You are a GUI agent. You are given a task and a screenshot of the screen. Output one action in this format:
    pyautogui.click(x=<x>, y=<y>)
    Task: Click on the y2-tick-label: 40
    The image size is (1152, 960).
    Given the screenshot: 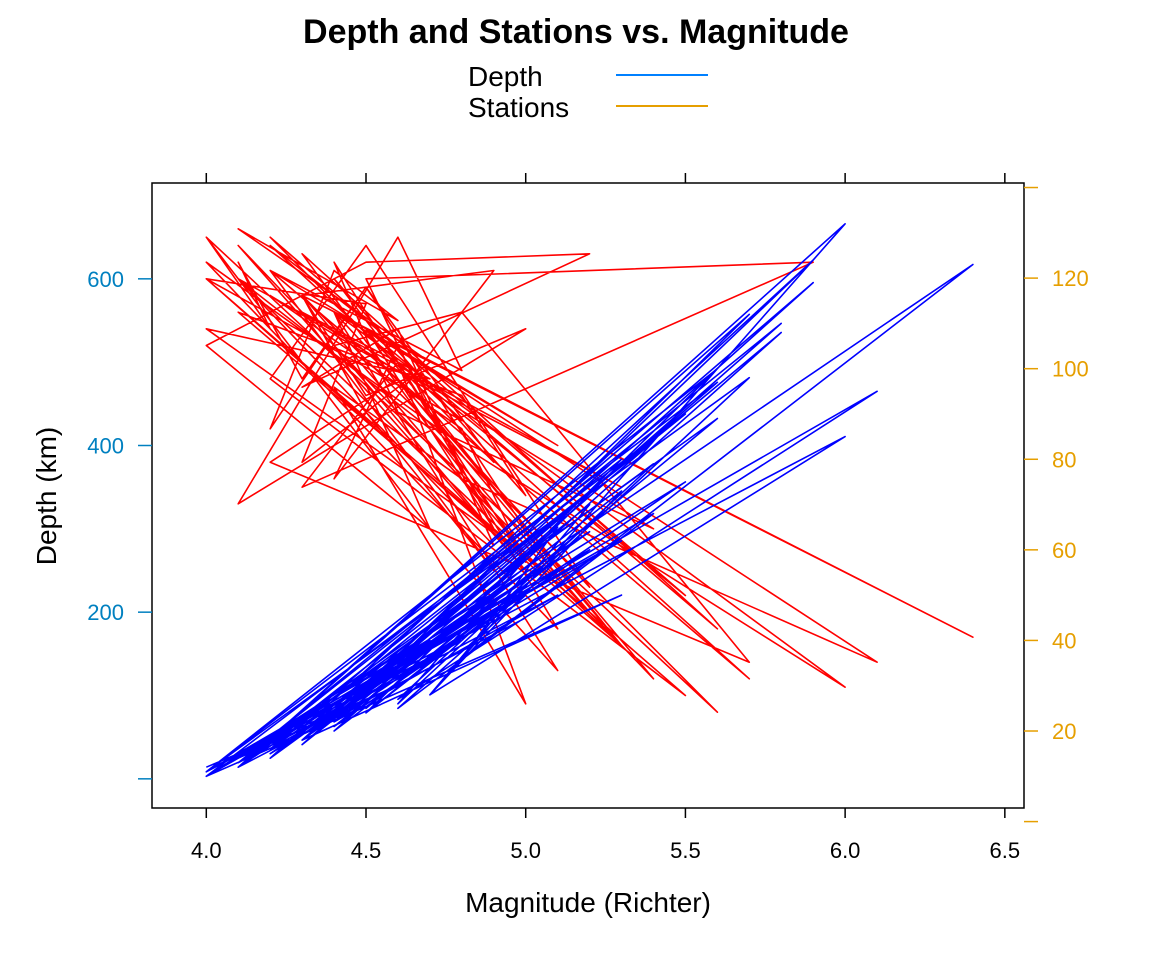 What is the action you would take?
    pyautogui.click(x=1064, y=640)
    